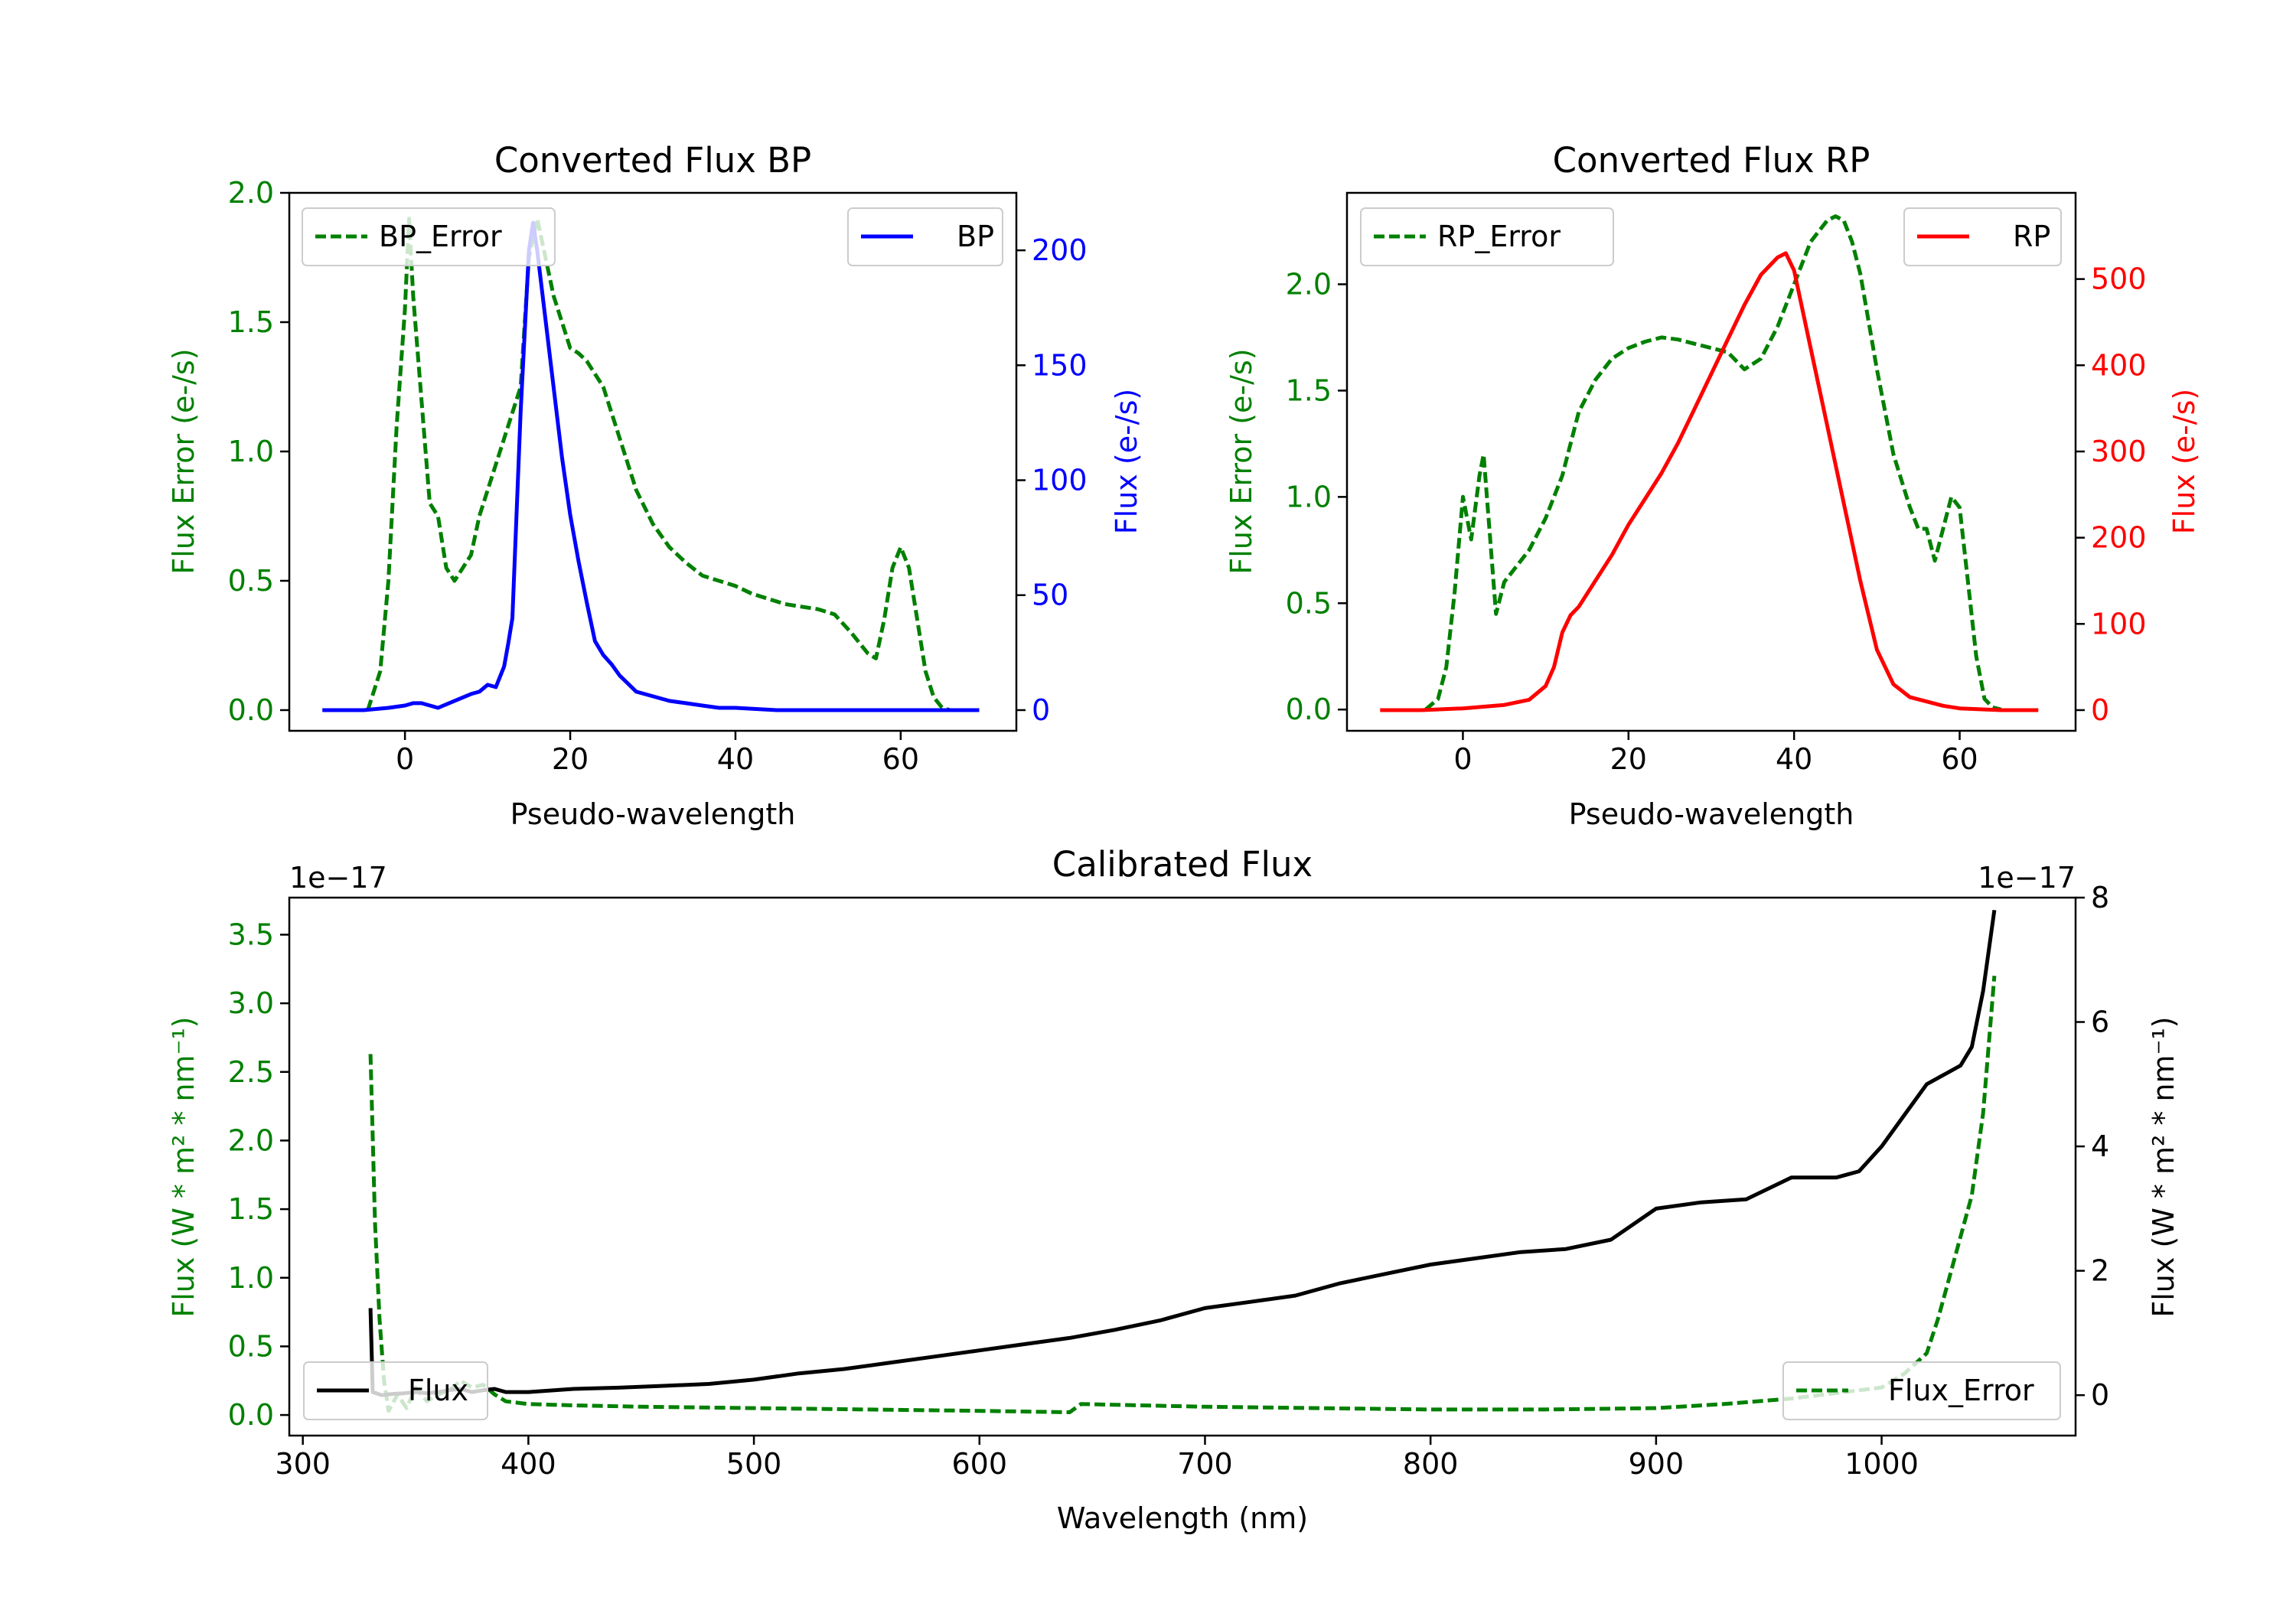 The width and height of the screenshot is (2296, 1607). What do you see at coordinates (2119, 451) in the screenshot?
I see `rp-ytick-right-label: 300` at bounding box center [2119, 451].